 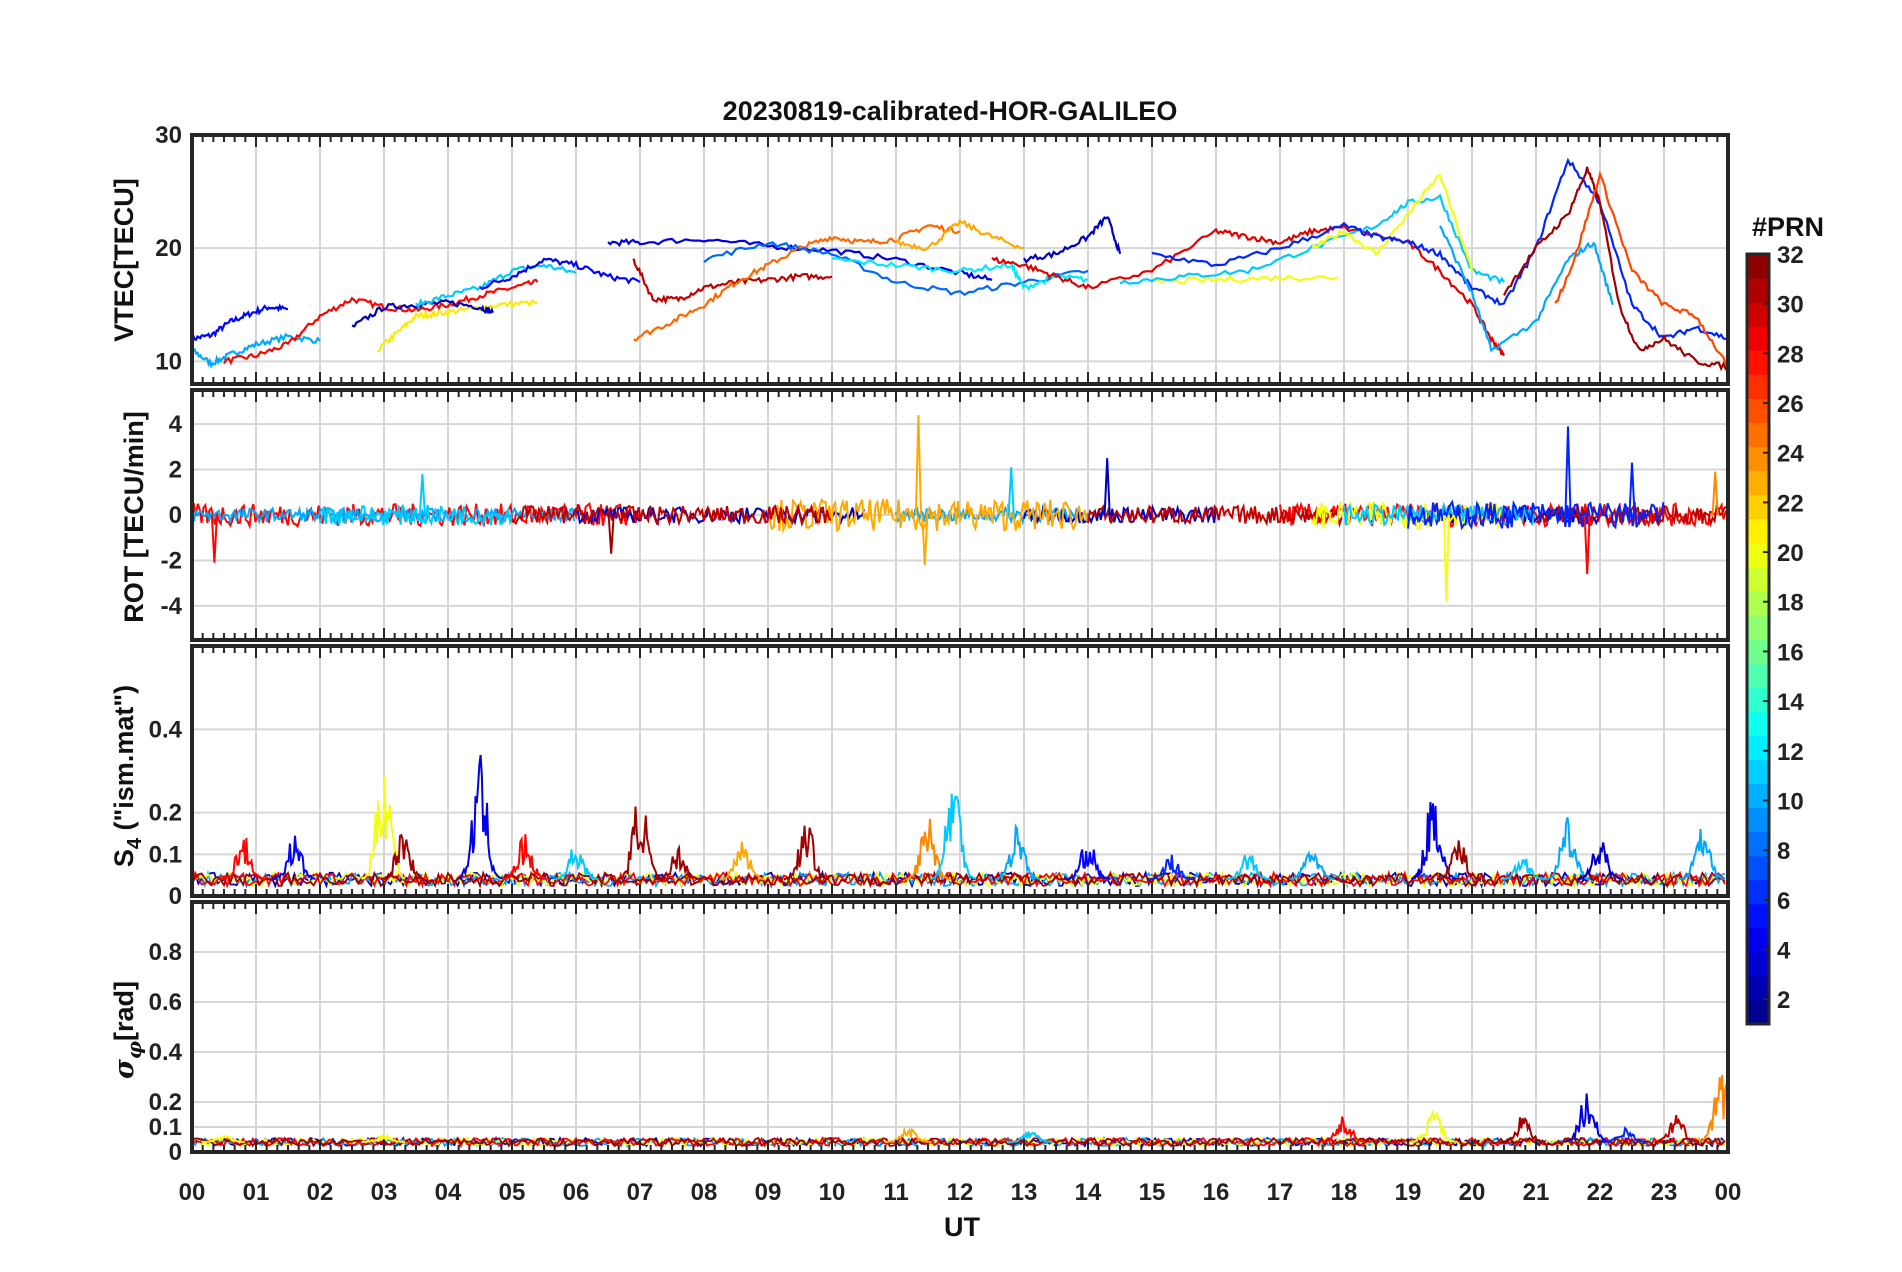 What do you see at coordinates (448, 1192) in the screenshot?
I see `x-tick-label: 04` at bounding box center [448, 1192].